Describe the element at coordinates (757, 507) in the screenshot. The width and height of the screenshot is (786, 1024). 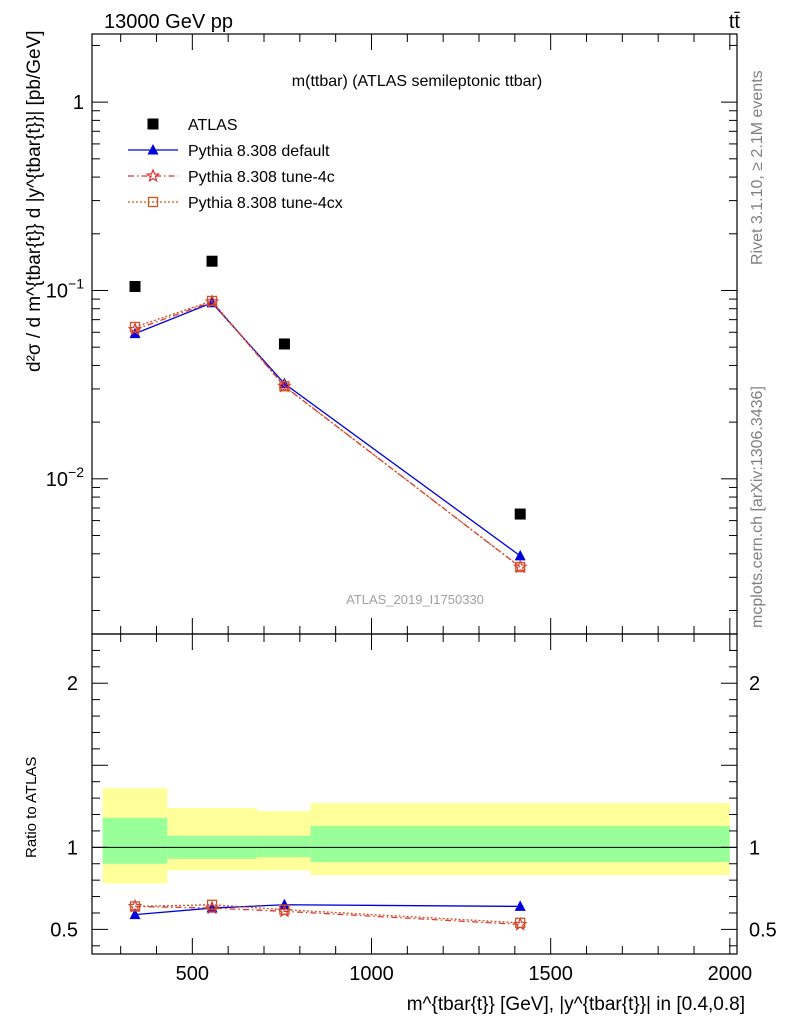
I see `mcplots-label: mcplots.cern.ch [arXiv:1306.3436]` at that location.